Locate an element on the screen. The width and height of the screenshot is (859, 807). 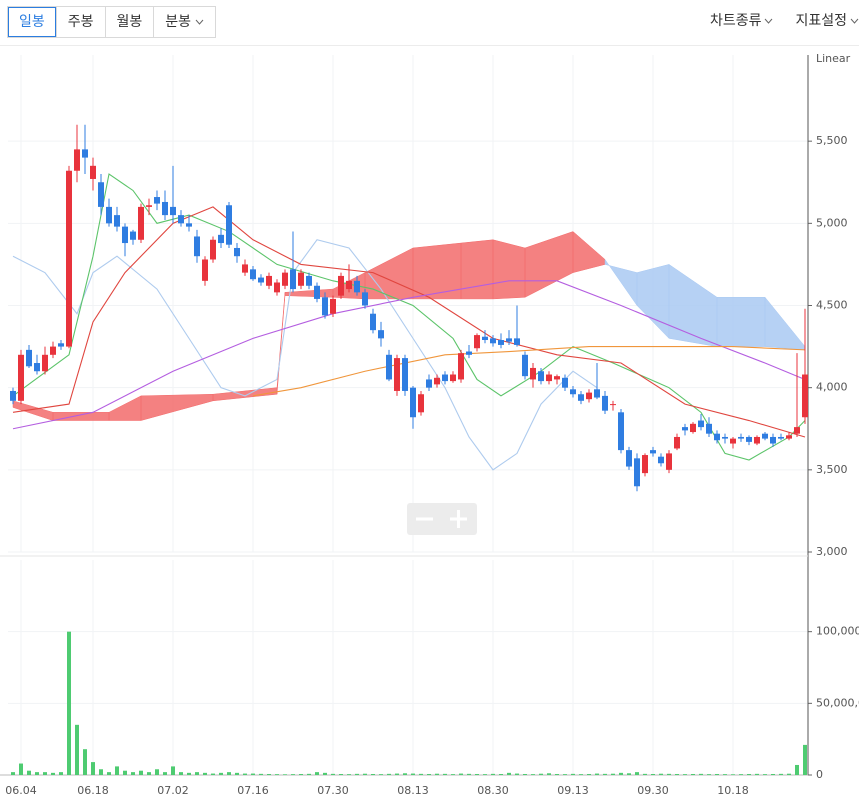
y-tick-label: 0 is located at coordinates (819, 774).